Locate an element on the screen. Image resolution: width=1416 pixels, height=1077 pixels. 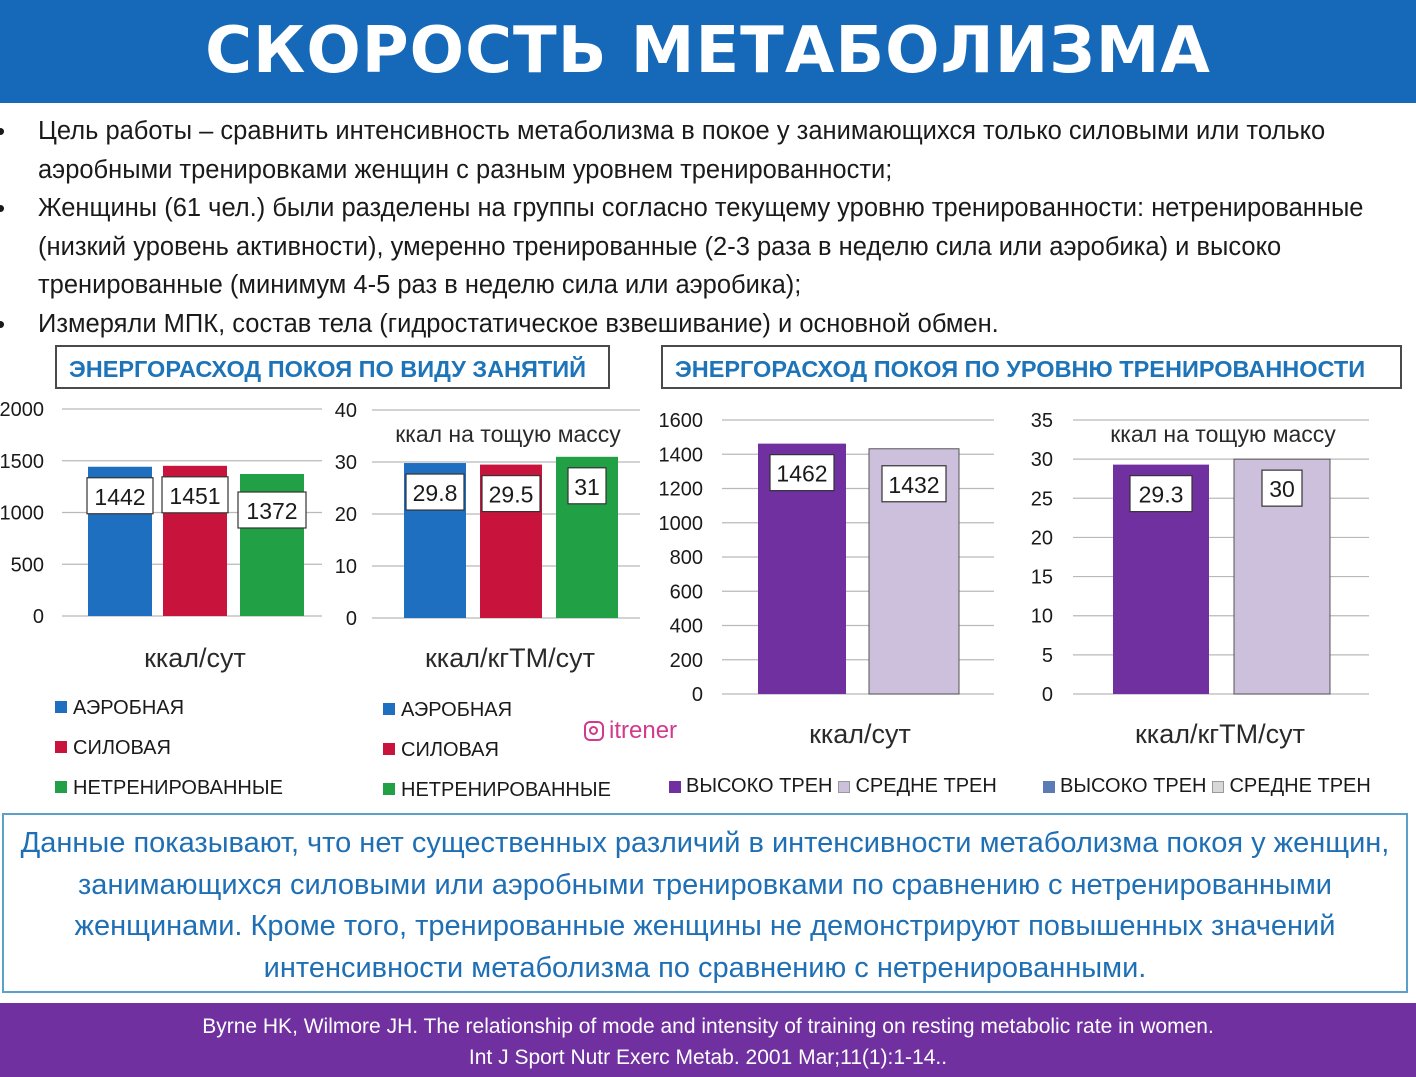
chart2-tick-label: 40 is located at coordinates (346, 411).